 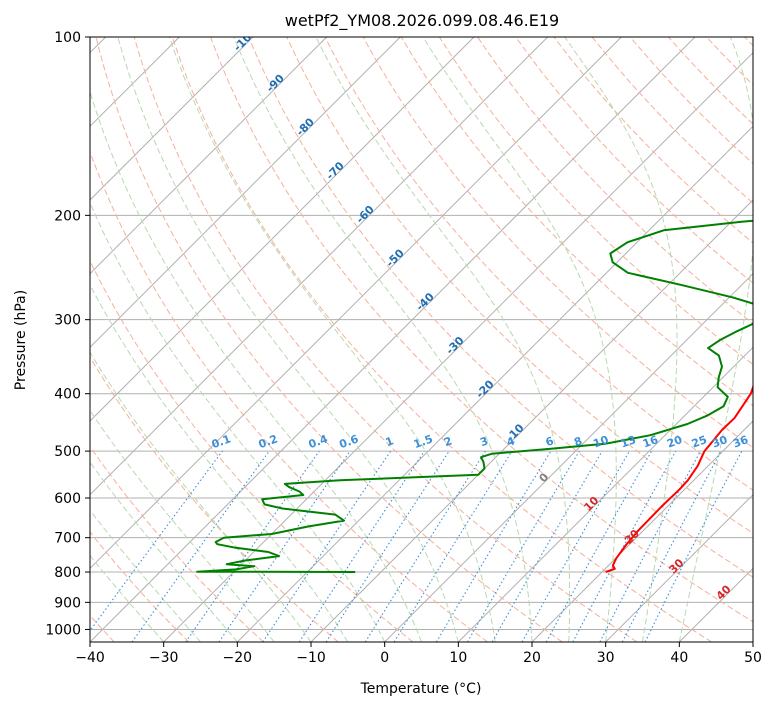 What do you see at coordinates (674, 442) in the screenshot?
I see `mixing-ratio-label: 20` at bounding box center [674, 442].